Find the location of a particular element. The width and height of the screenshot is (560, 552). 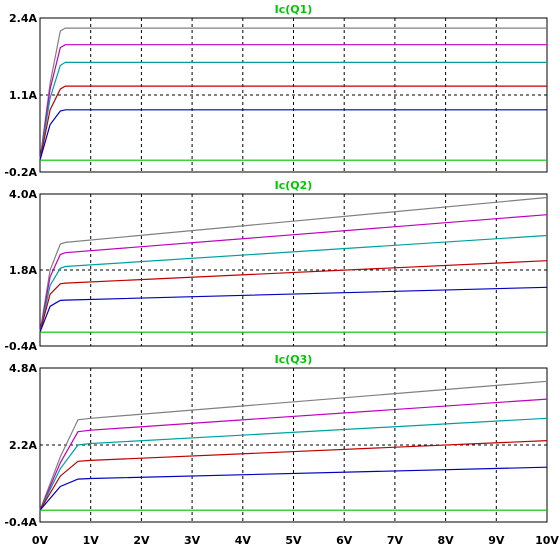

x-tick-label: 9V is located at coordinates (496, 540).